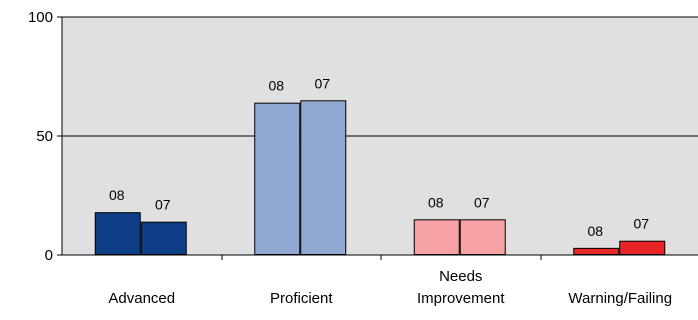  I want to click on x-tick-label: Warning/Failing, so click(620, 298).